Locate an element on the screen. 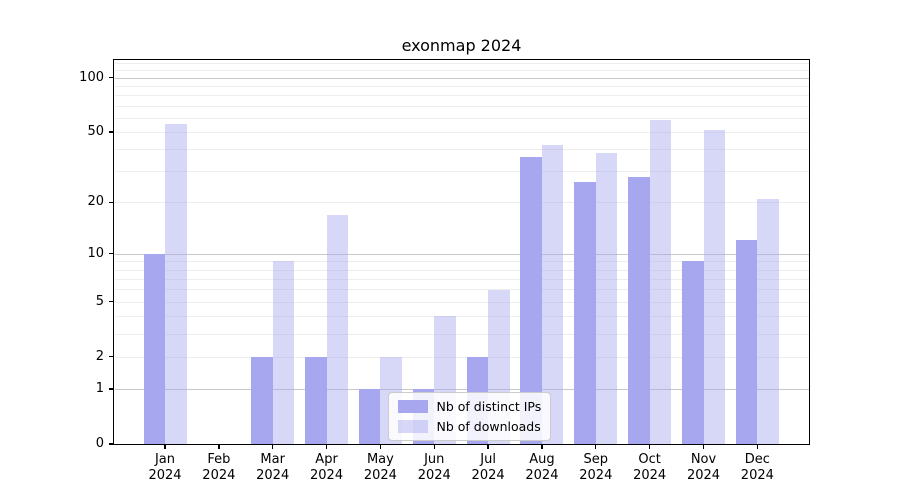 This screenshot has width=900, height=500. y-axis-tick-label: 2 is located at coordinates (99, 356).